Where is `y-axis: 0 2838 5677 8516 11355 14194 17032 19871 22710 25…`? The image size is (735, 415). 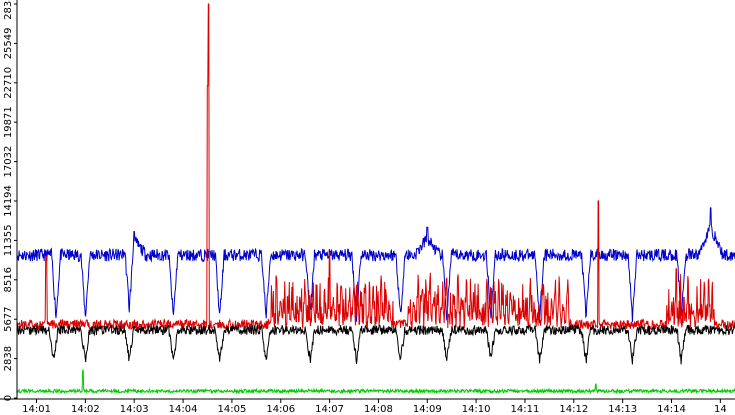
y-axis: 0 2838 5677 8516 11355 14194 17032 19871 22710 25… is located at coordinates (10, 200).